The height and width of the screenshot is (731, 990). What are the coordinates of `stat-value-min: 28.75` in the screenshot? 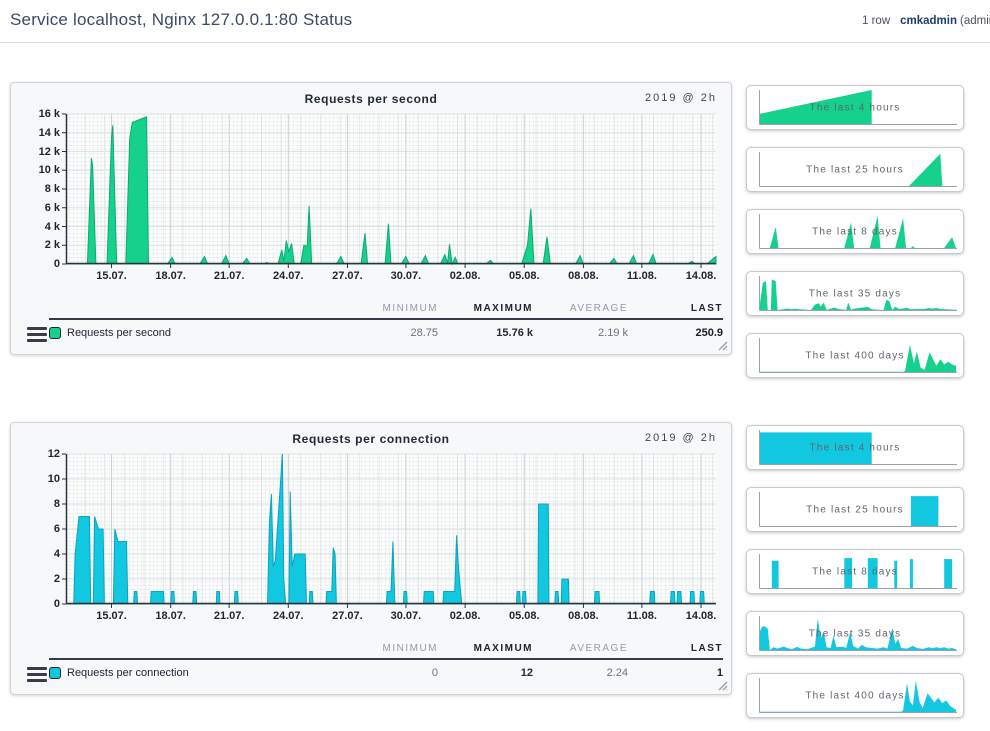 It's located at (424, 333).